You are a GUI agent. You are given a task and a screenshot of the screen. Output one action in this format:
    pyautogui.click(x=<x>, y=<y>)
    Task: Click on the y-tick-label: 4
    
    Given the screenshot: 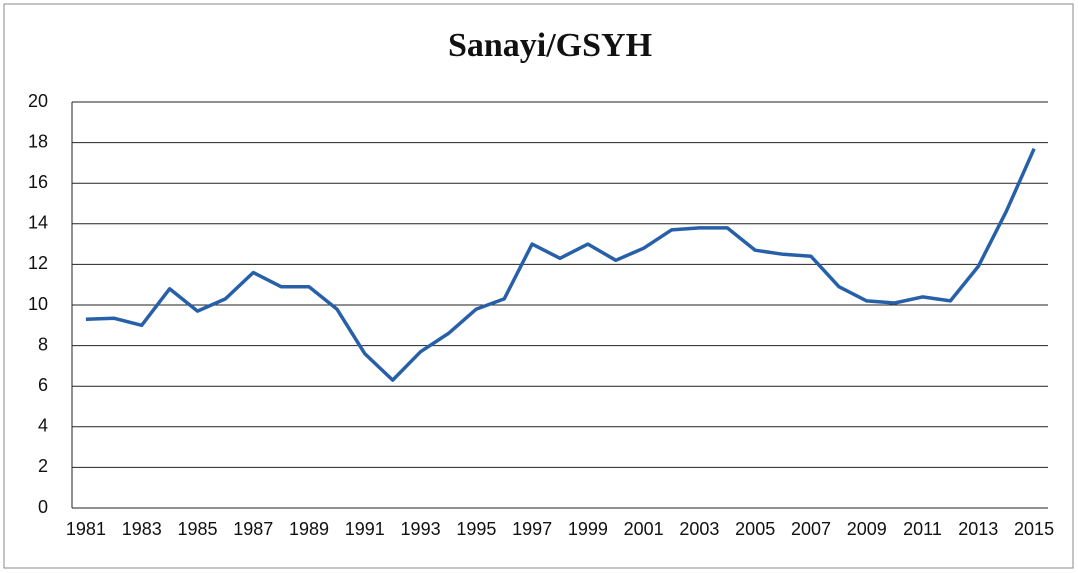 What is the action you would take?
    pyautogui.click(x=43, y=426)
    